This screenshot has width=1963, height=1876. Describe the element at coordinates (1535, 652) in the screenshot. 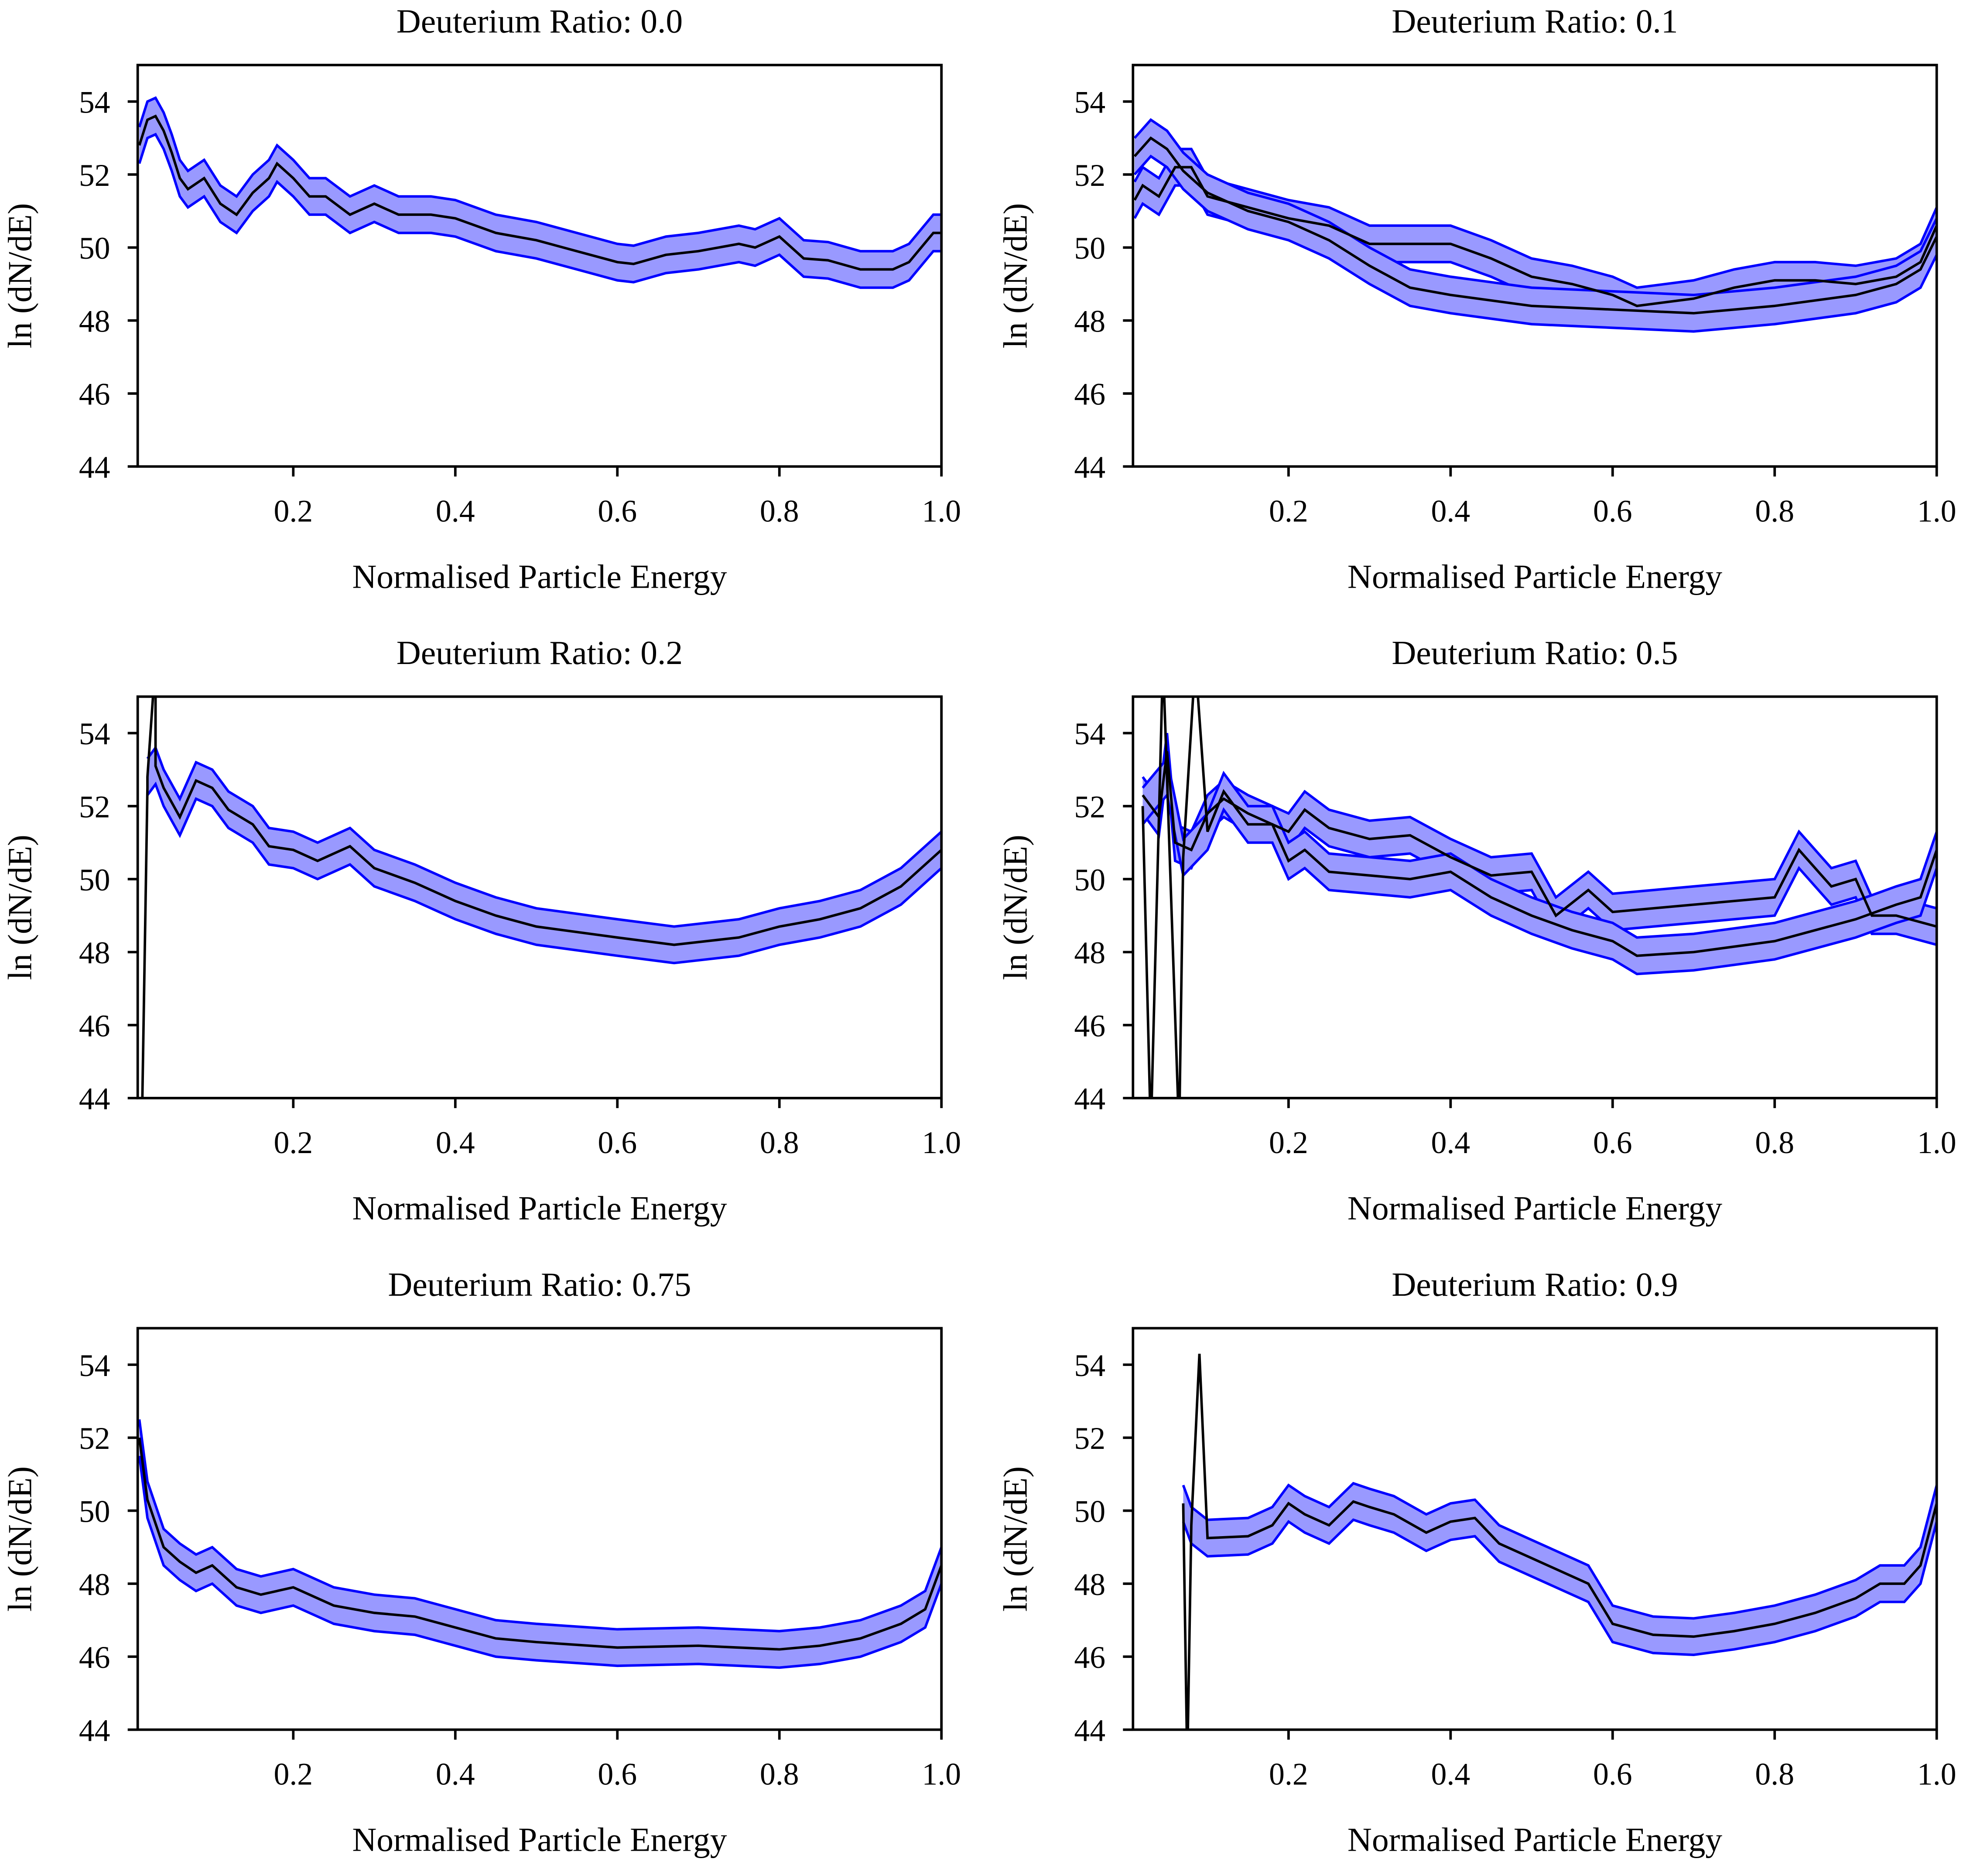

I see `subplot-title: Deuterium Ratio: 0.5` at that location.